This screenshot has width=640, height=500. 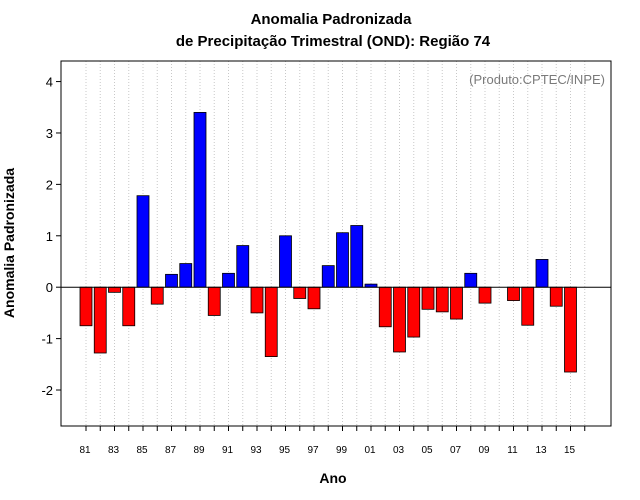 I want to click on bar-2002, so click(x=385, y=307).